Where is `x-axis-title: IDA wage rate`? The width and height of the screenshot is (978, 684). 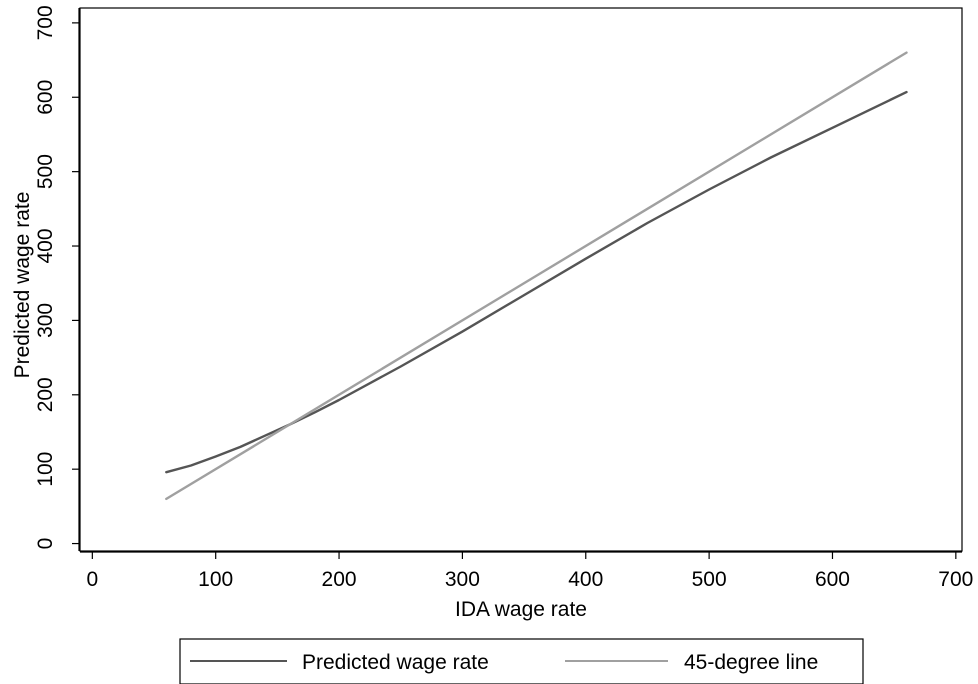 x-axis-title: IDA wage rate is located at coordinates (521, 609).